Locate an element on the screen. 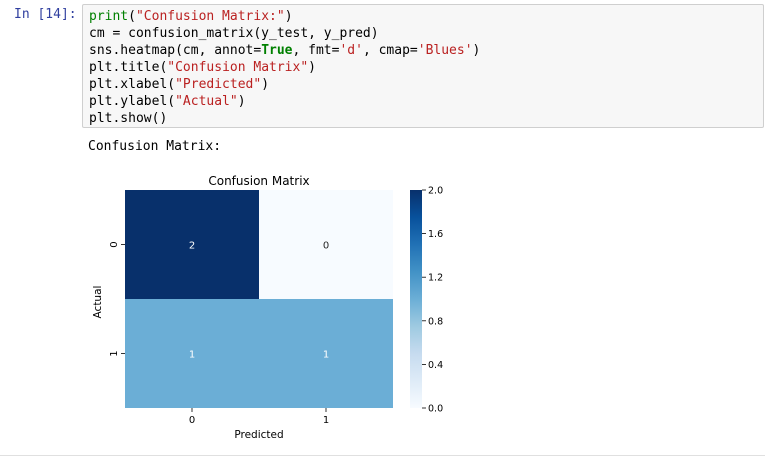 The height and width of the screenshot is (457, 765). output-text: Confusion Matrix: is located at coordinates (155, 146).